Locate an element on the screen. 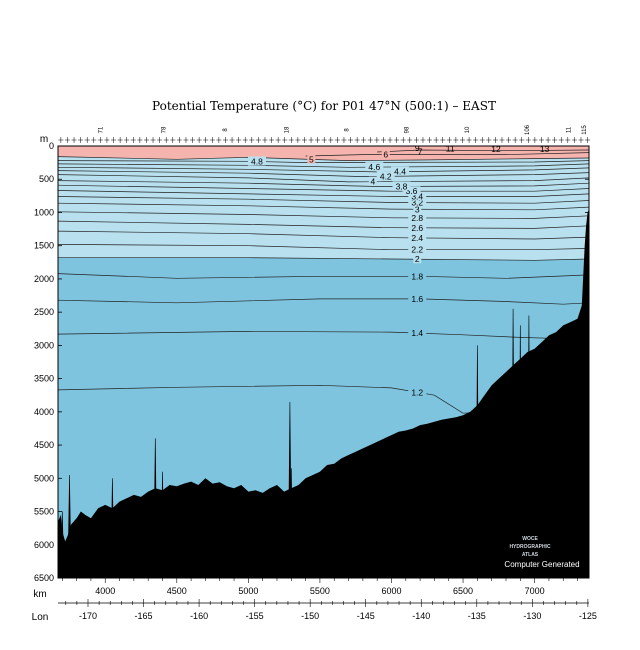 The width and height of the screenshot is (640, 650). distance-axis: km 4000 4500 5000 5500 6000 6500 7000 is located at coordinates (311, 588).